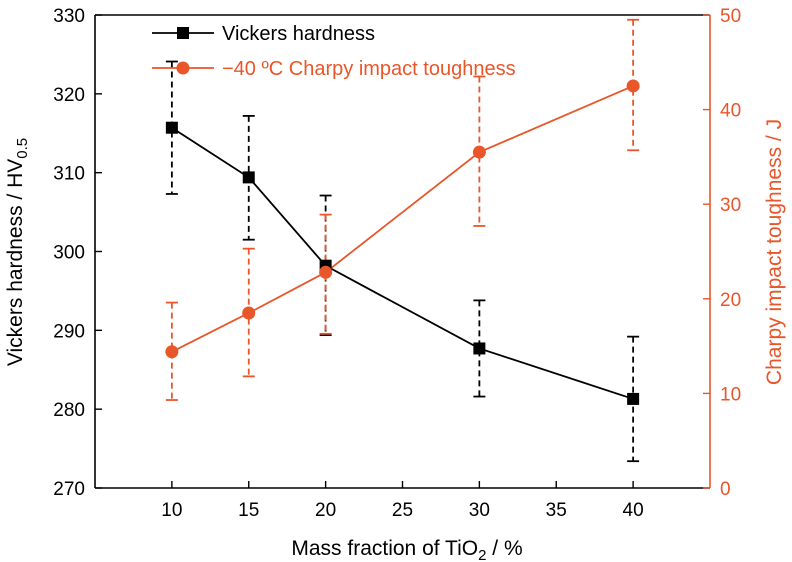 Image resolution: width=792 pixels, height=562 pixels. Describe the element at coordinates (171, 510) in the screenshot. I see `x-tick-label: 10` at that location.